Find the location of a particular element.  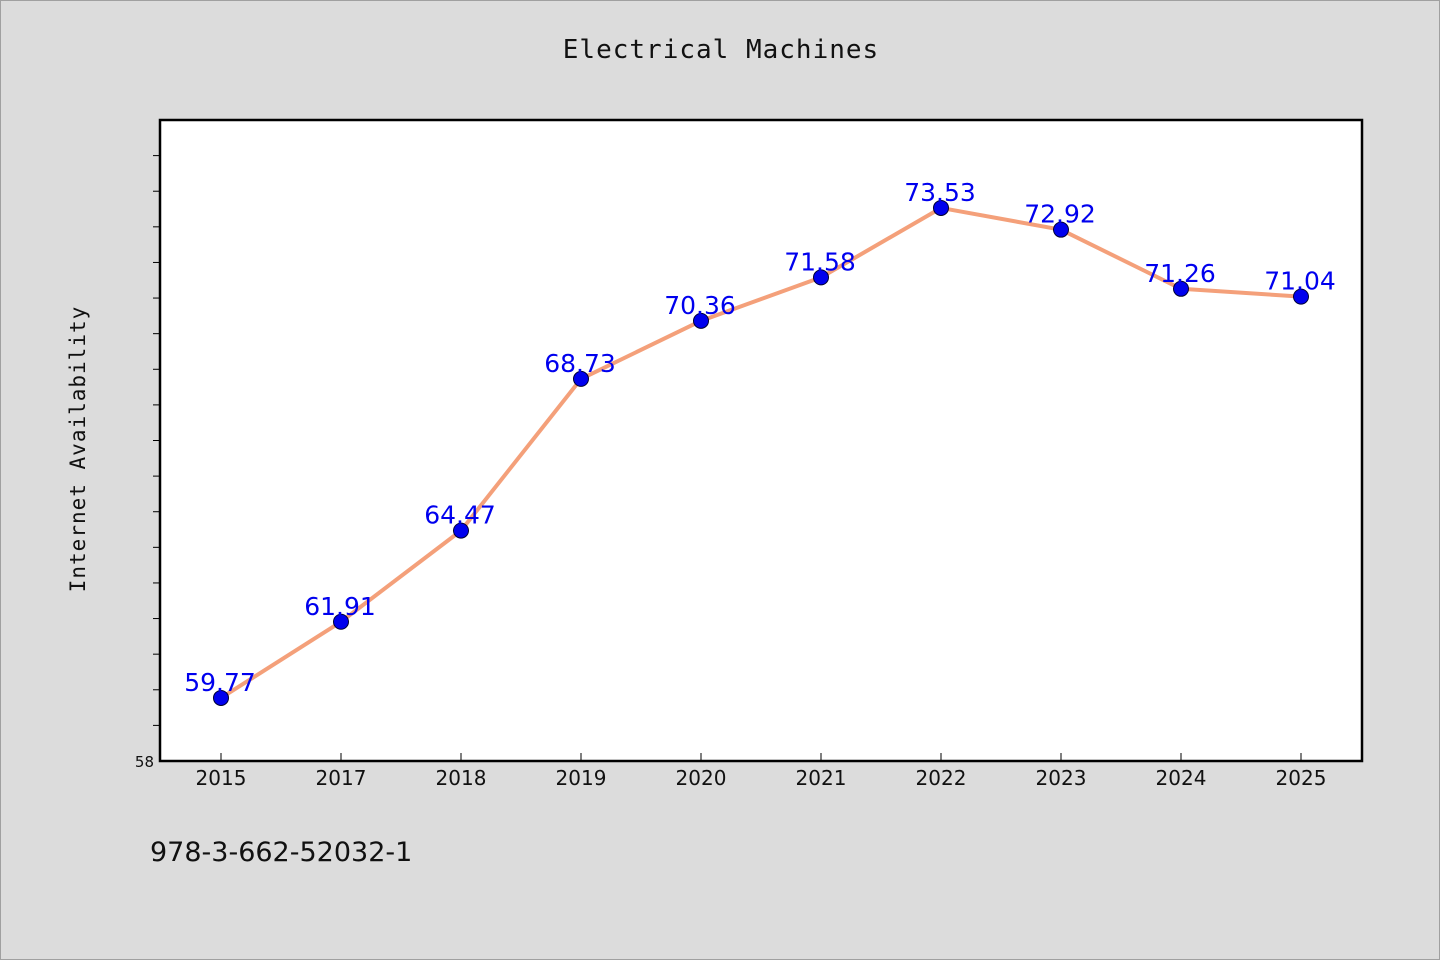

y-tick-label: 58 is located at coordinates (144, 762).